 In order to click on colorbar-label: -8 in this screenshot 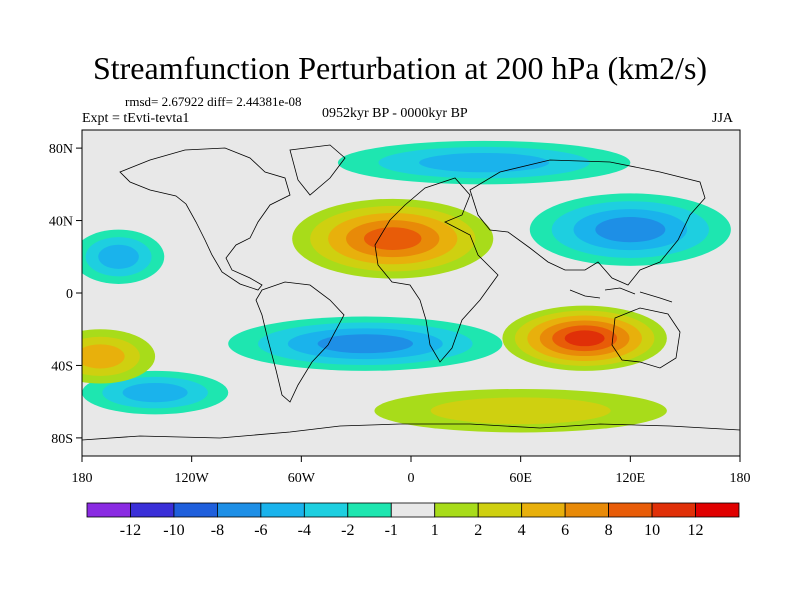, I will do `click(217, 530)`.